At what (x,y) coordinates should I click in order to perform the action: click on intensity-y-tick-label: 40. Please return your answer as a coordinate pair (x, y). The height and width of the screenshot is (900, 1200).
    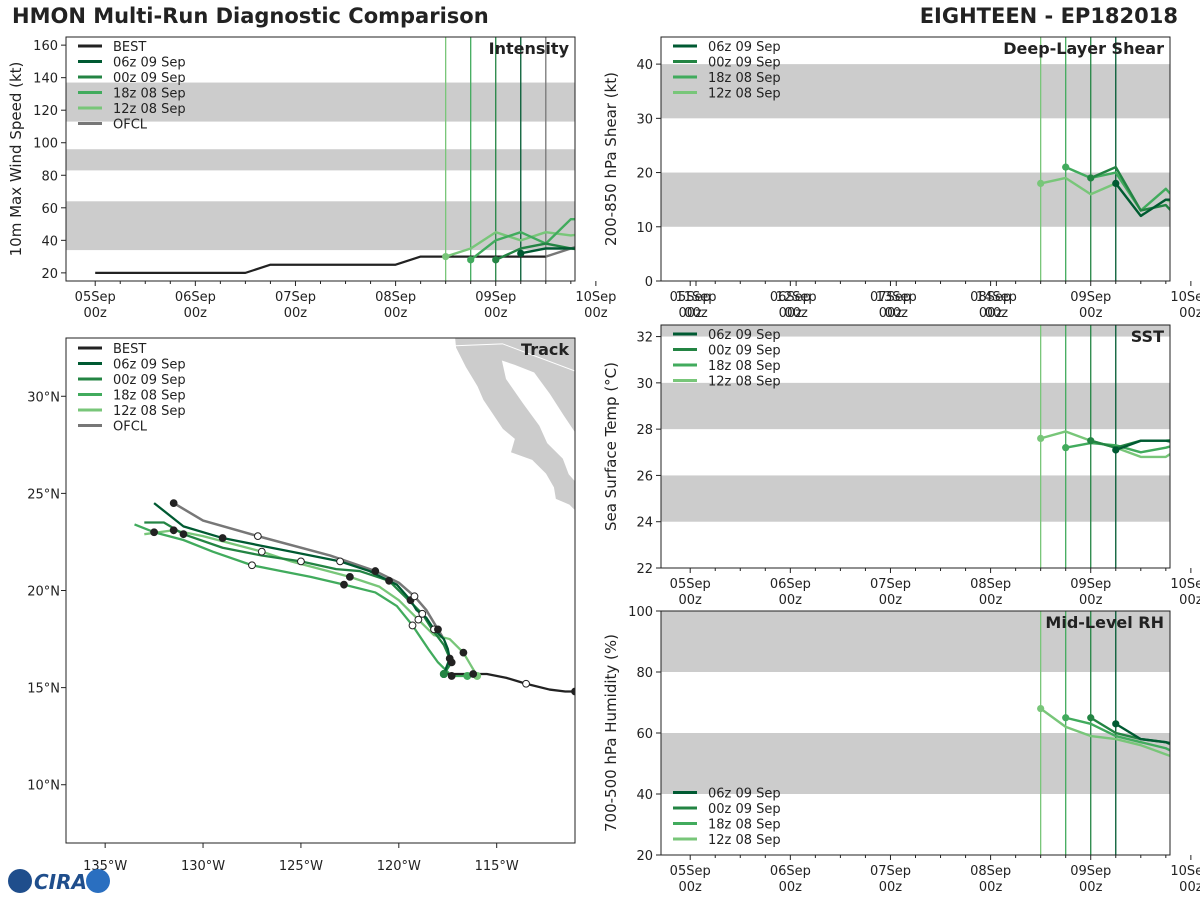
    Looking at the image, I should click on (49, 241).